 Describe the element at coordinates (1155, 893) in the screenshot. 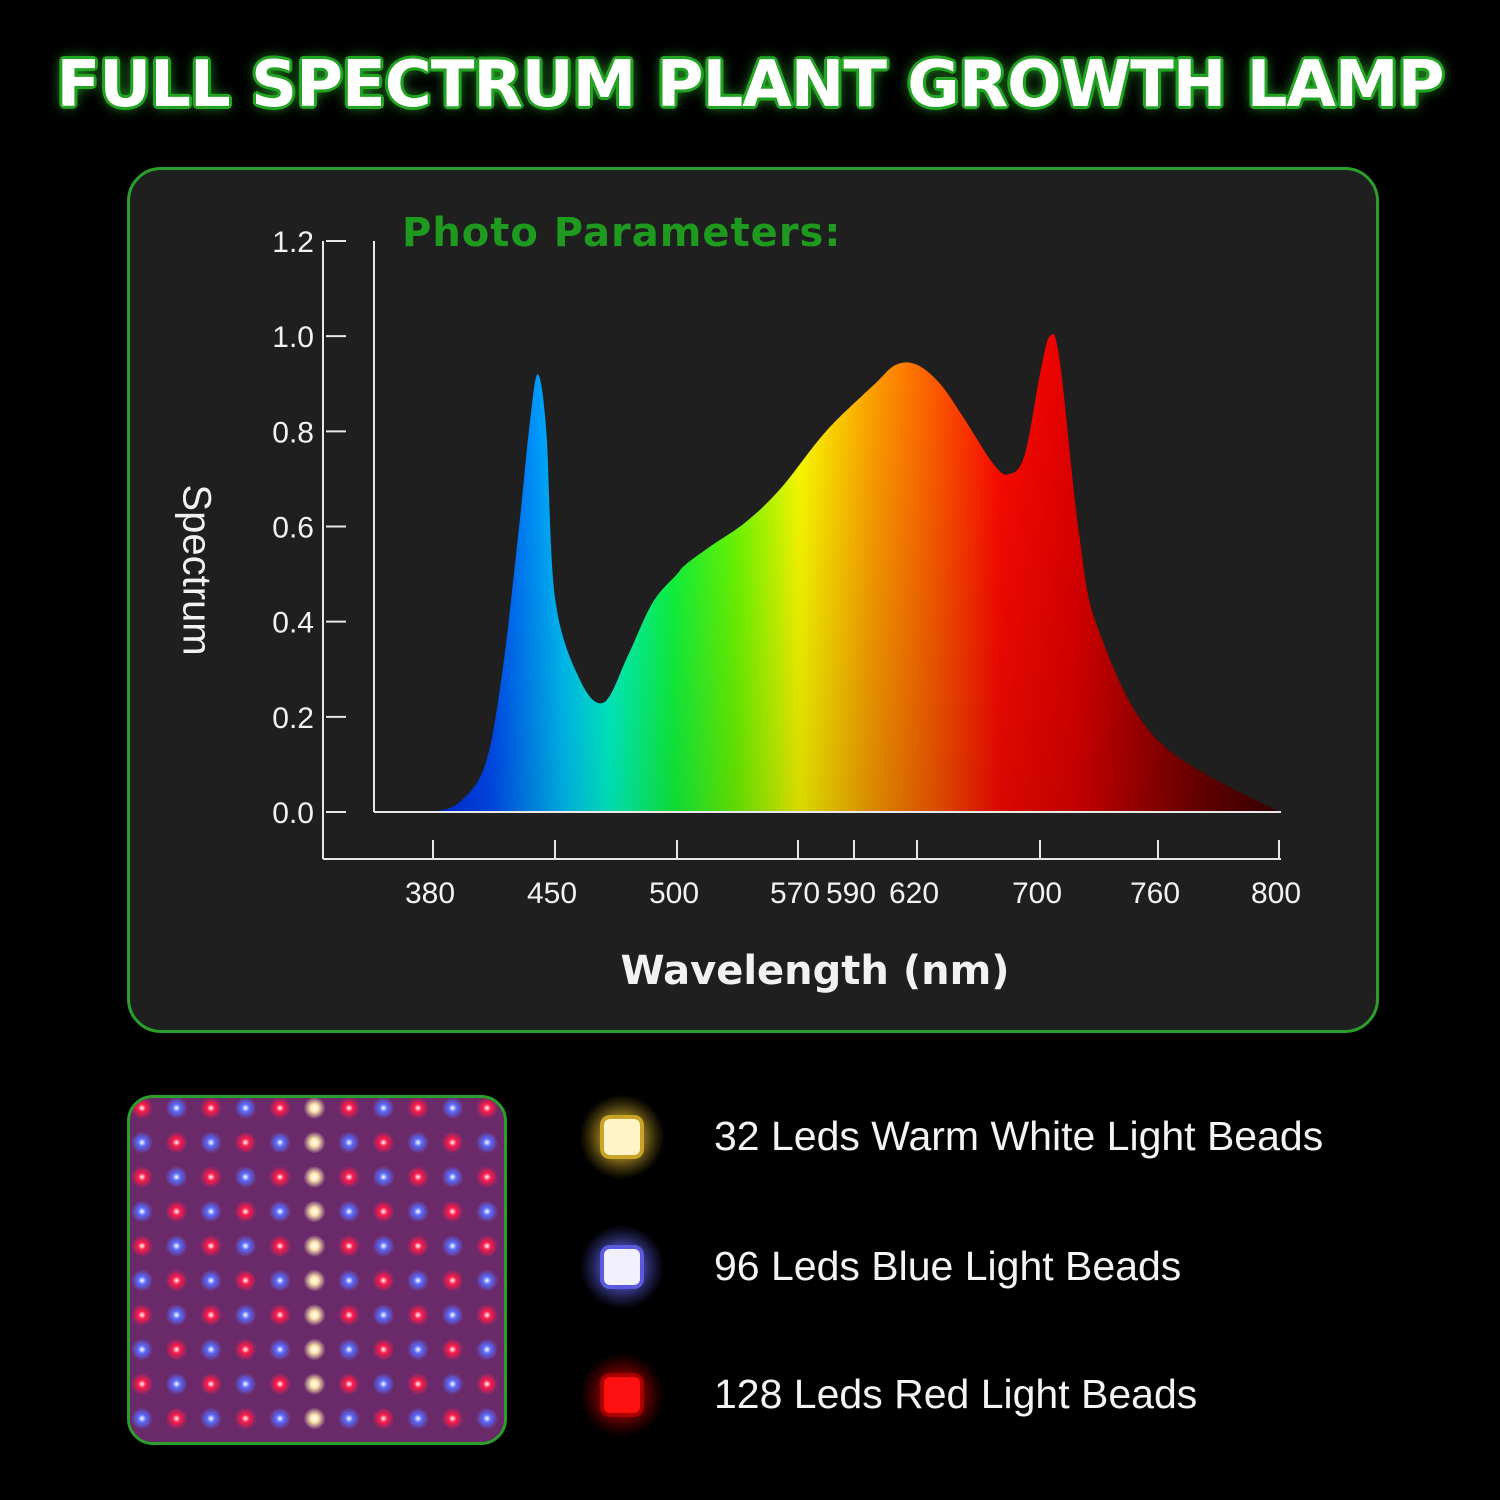

I see `x-tick-label: 760` at that location.